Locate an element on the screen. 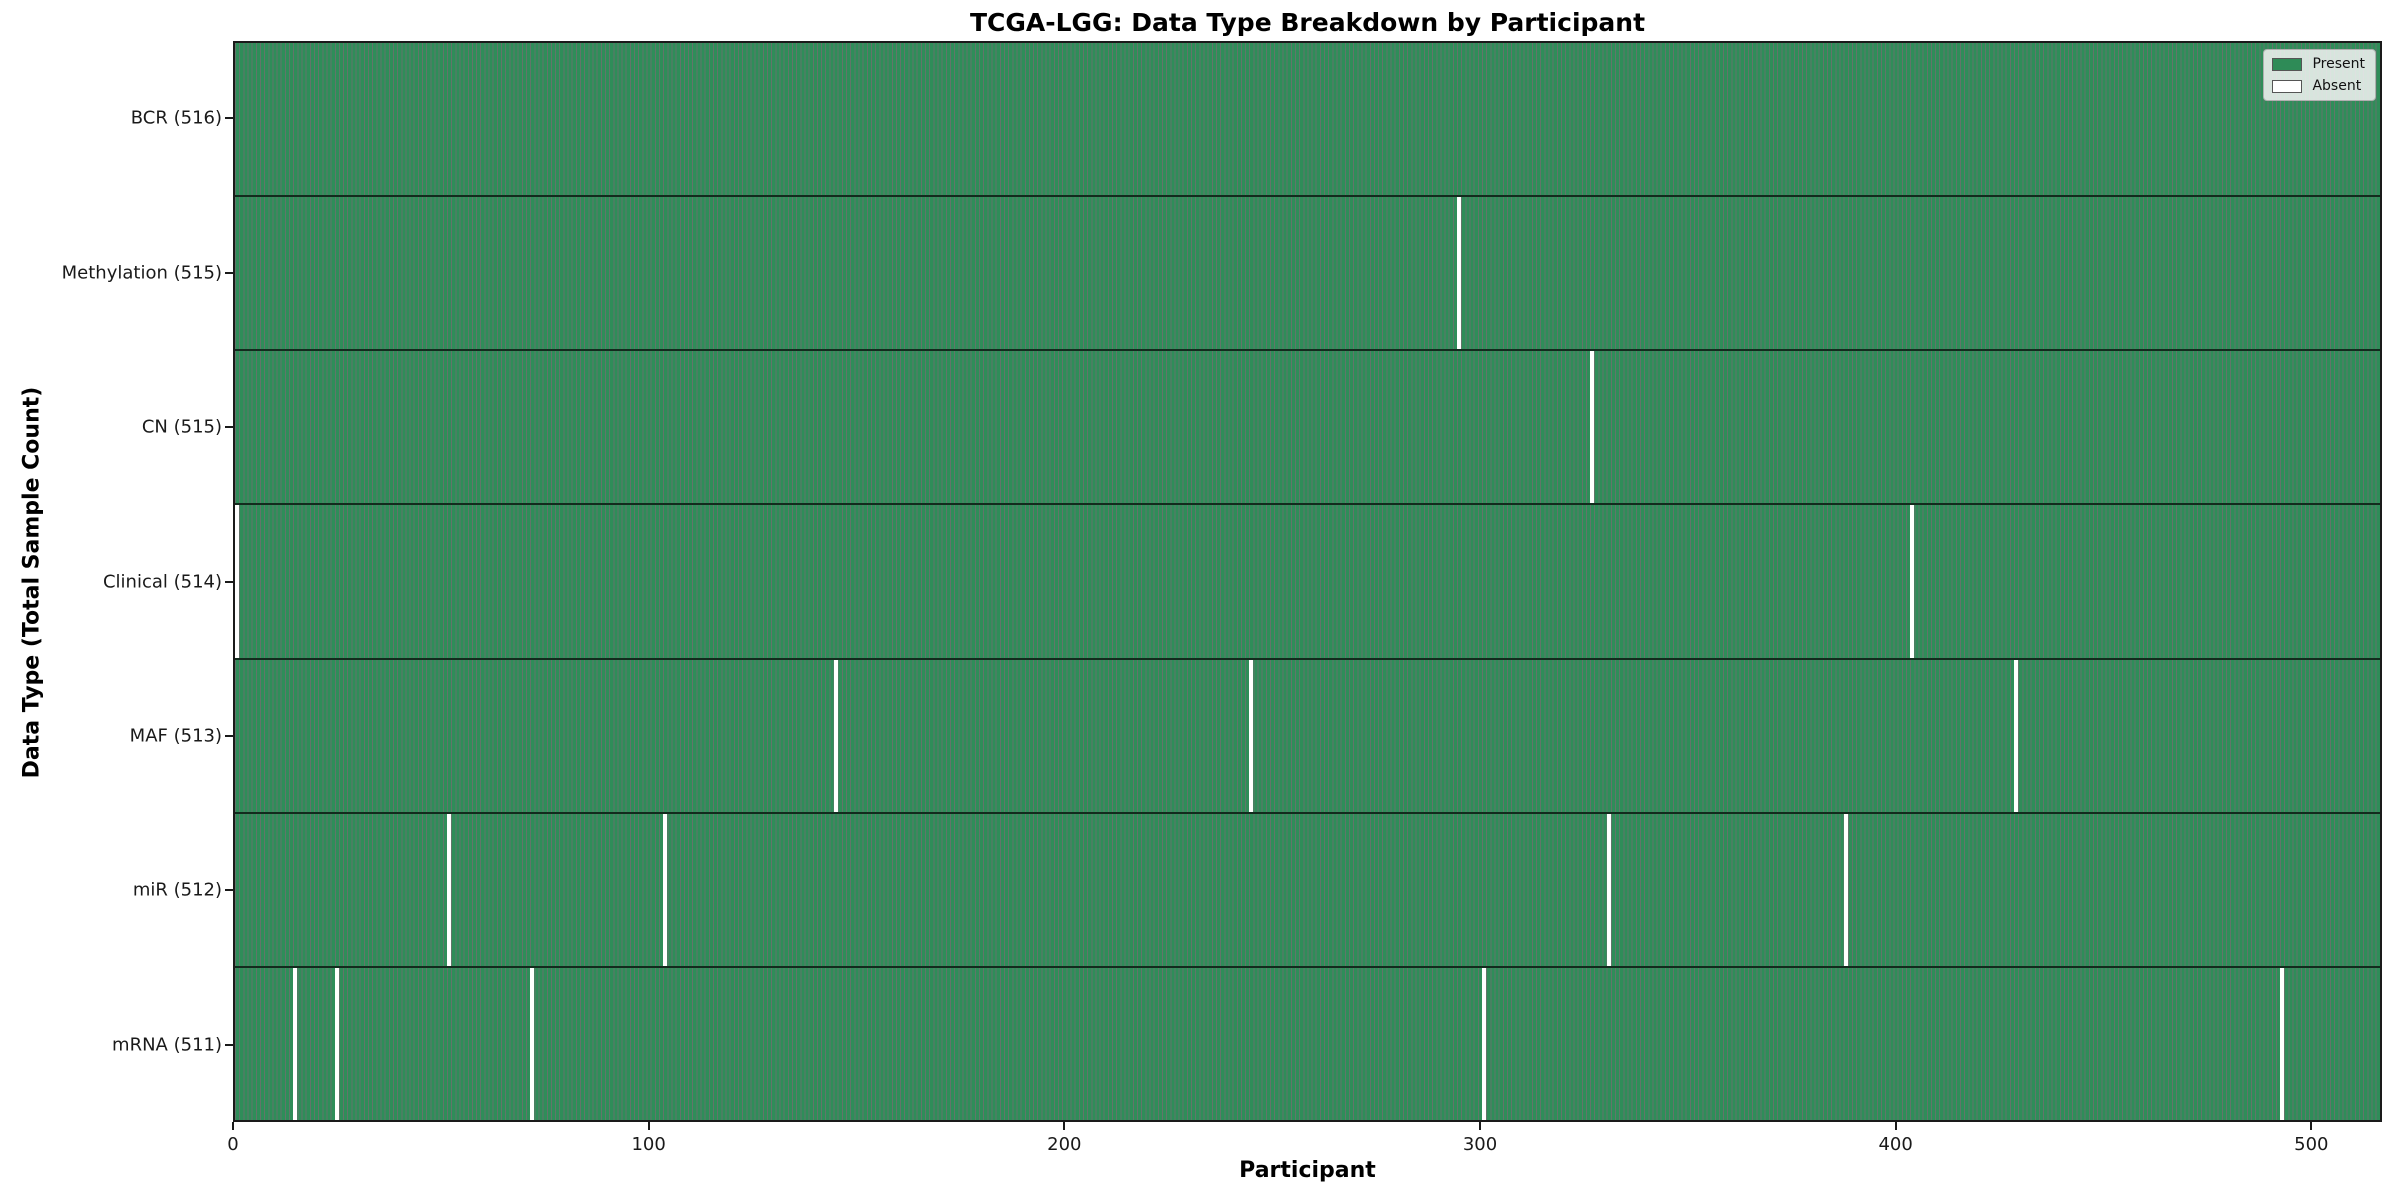 The image size is (2400, 1200). legend-label: Absent is located at coordinates (2337, 86).